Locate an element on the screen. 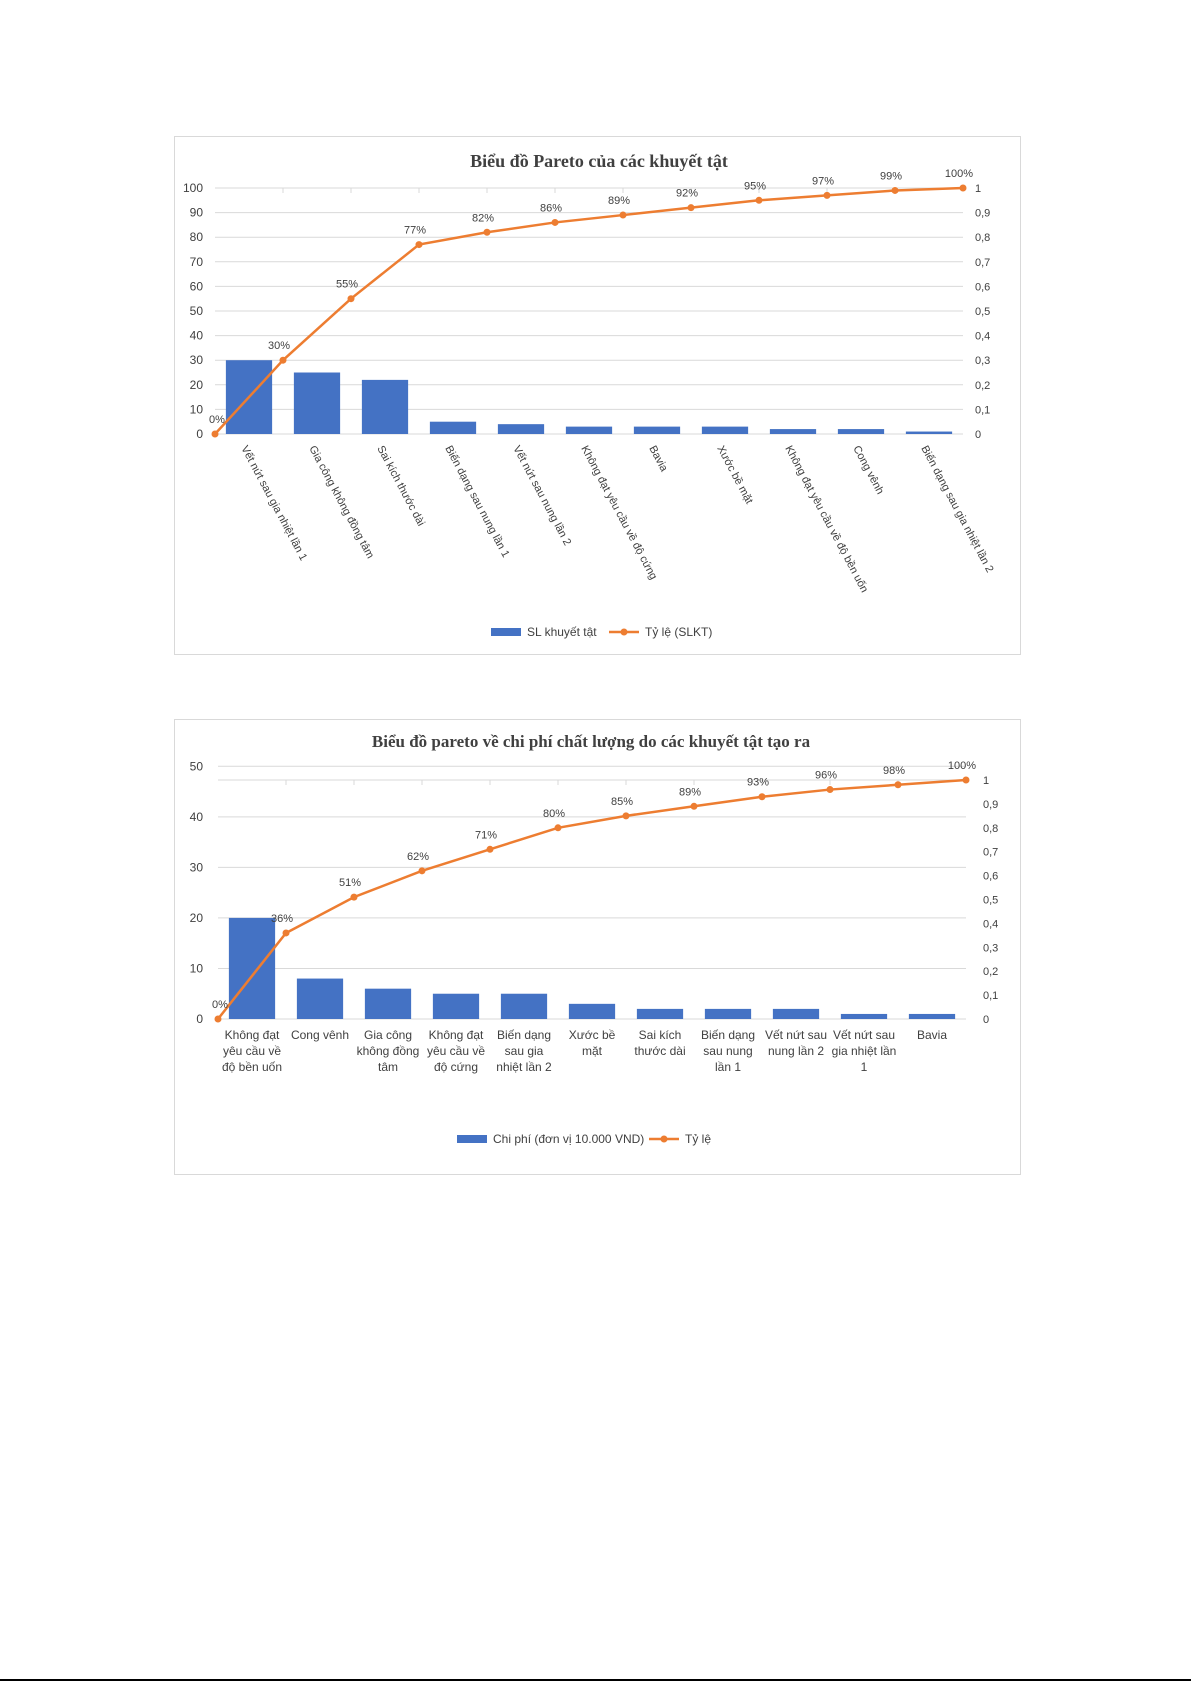 The width and height of the screenshot is (1191, 1685). data-label: 96% is located at coordinates (826, 776).